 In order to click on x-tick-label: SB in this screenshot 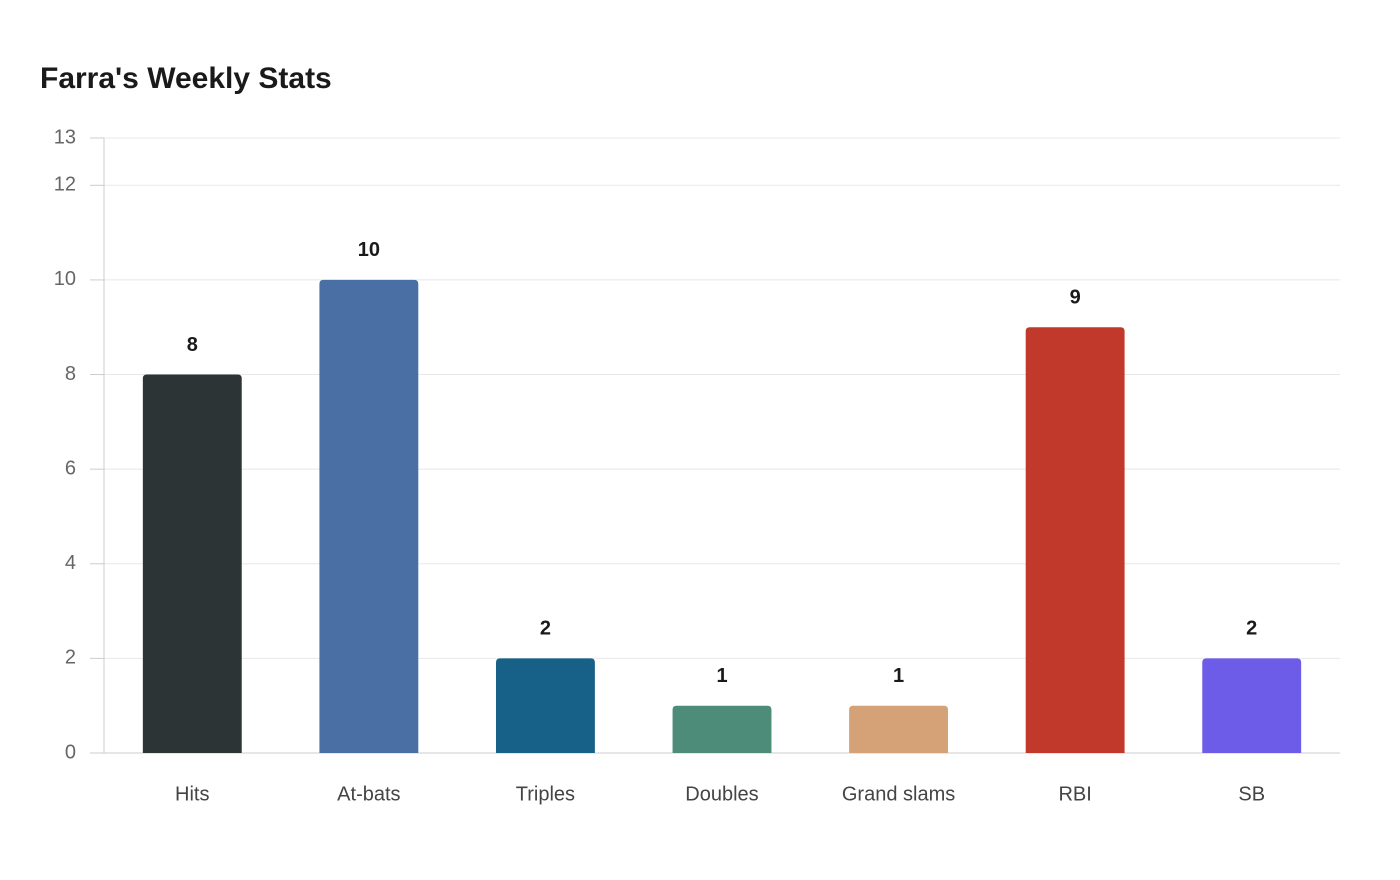, I will do `click(1251, 794)`.